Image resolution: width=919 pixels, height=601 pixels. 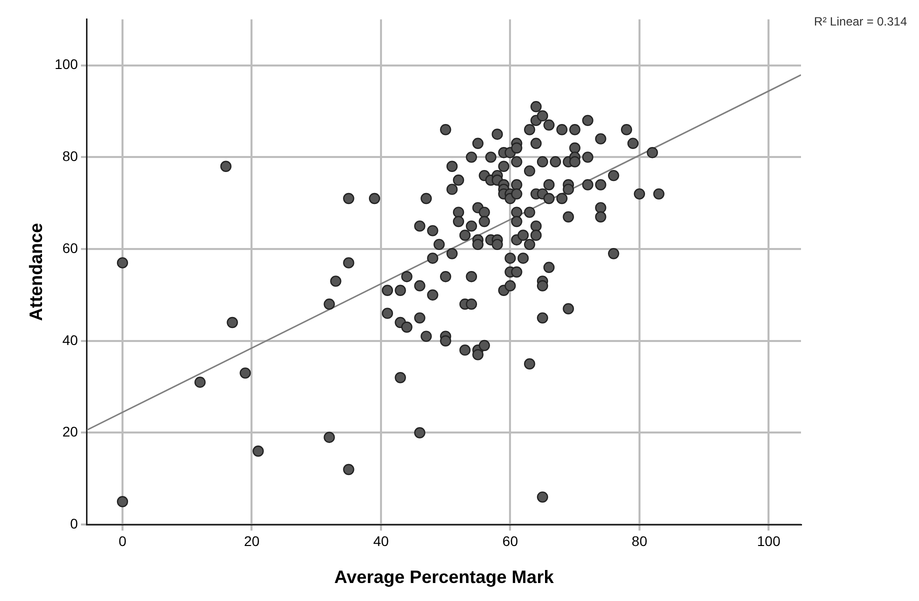 I want to click on x-tick-label: 40, so click(x=381, y=540).